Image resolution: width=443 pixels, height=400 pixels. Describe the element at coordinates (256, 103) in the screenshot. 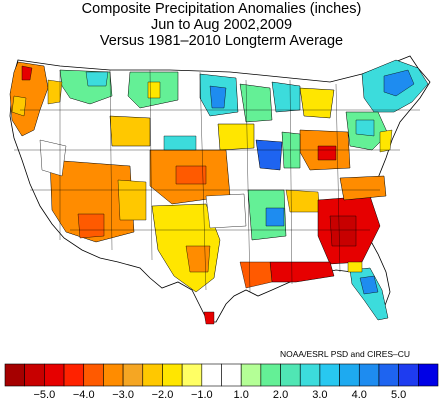

I see `region-wi-green` at that location.